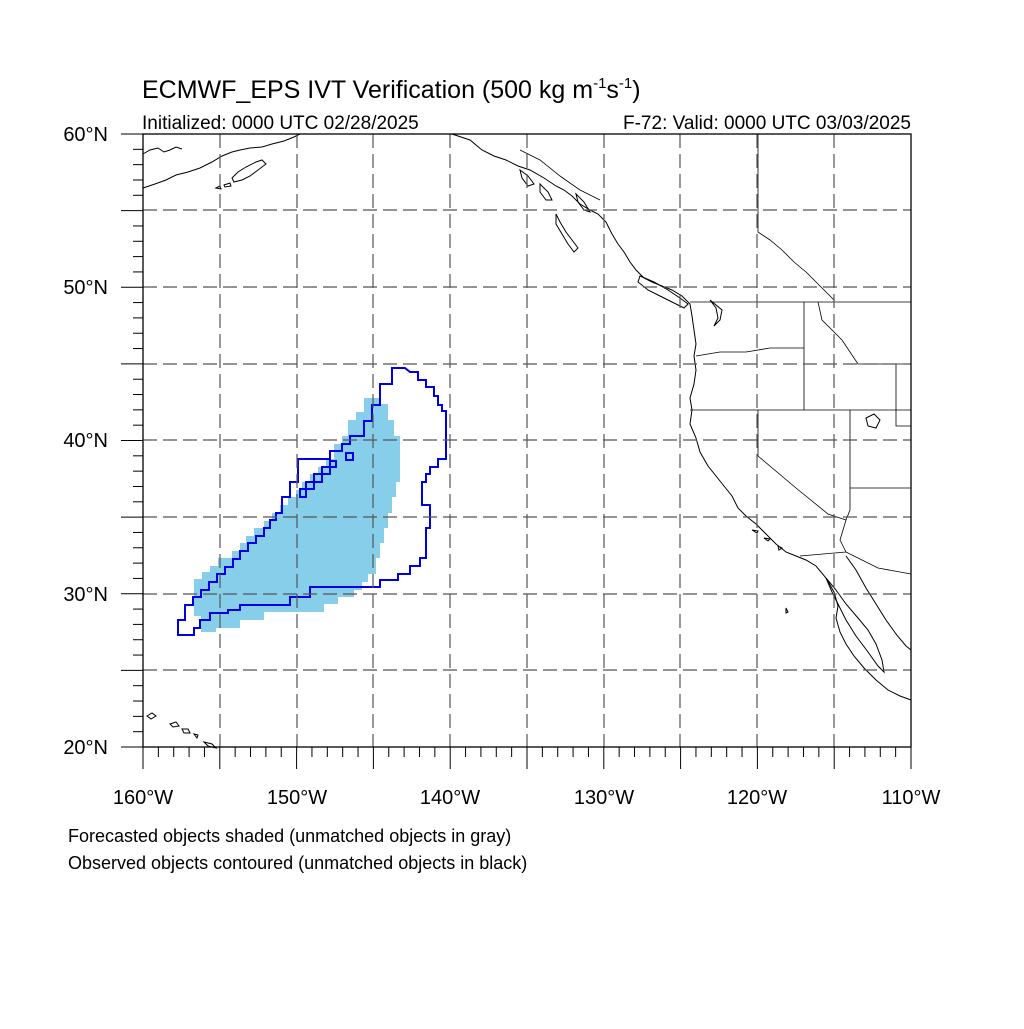  Describe the element at coordinates (85, 595) in the screenshot. I see `lat-label-30n: 30°N` at that location.